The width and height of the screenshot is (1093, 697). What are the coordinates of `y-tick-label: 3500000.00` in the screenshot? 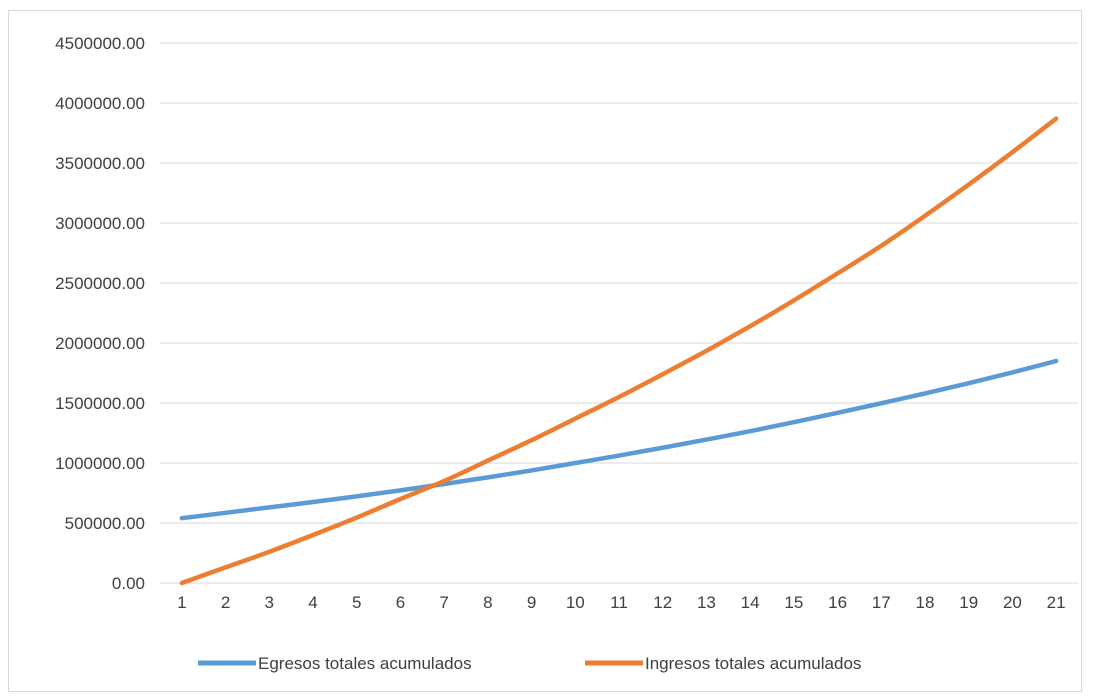 It's located at (100, 163).